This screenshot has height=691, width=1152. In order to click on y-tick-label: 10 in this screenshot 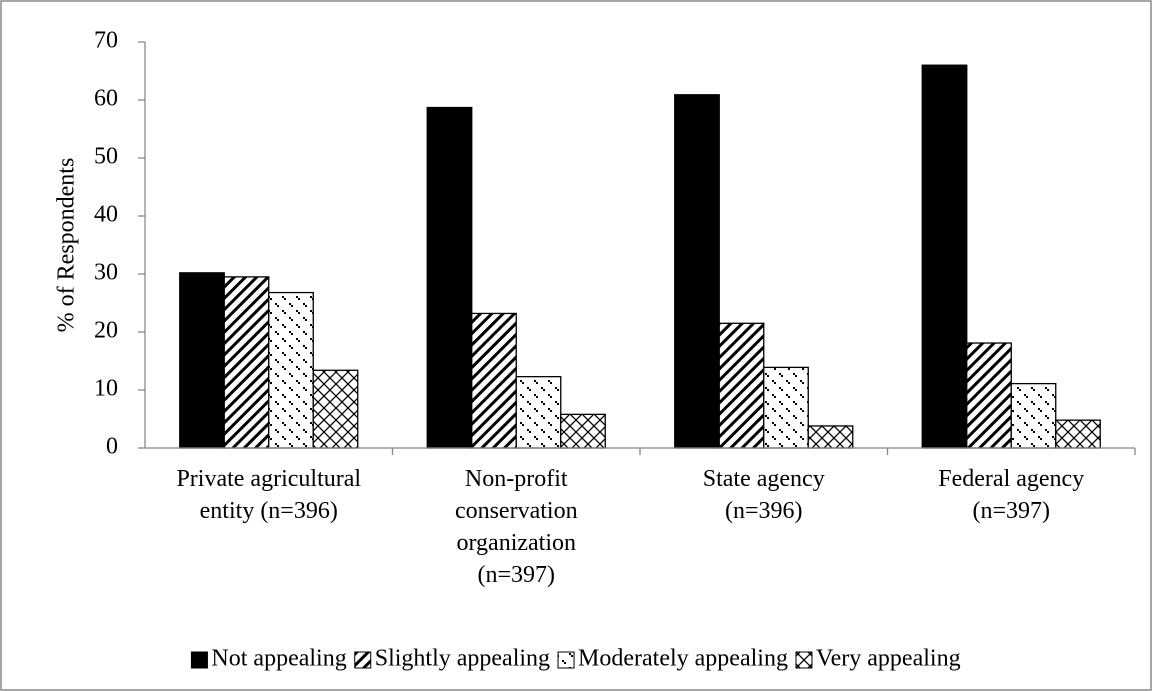, I will do `click(106, 389)`.